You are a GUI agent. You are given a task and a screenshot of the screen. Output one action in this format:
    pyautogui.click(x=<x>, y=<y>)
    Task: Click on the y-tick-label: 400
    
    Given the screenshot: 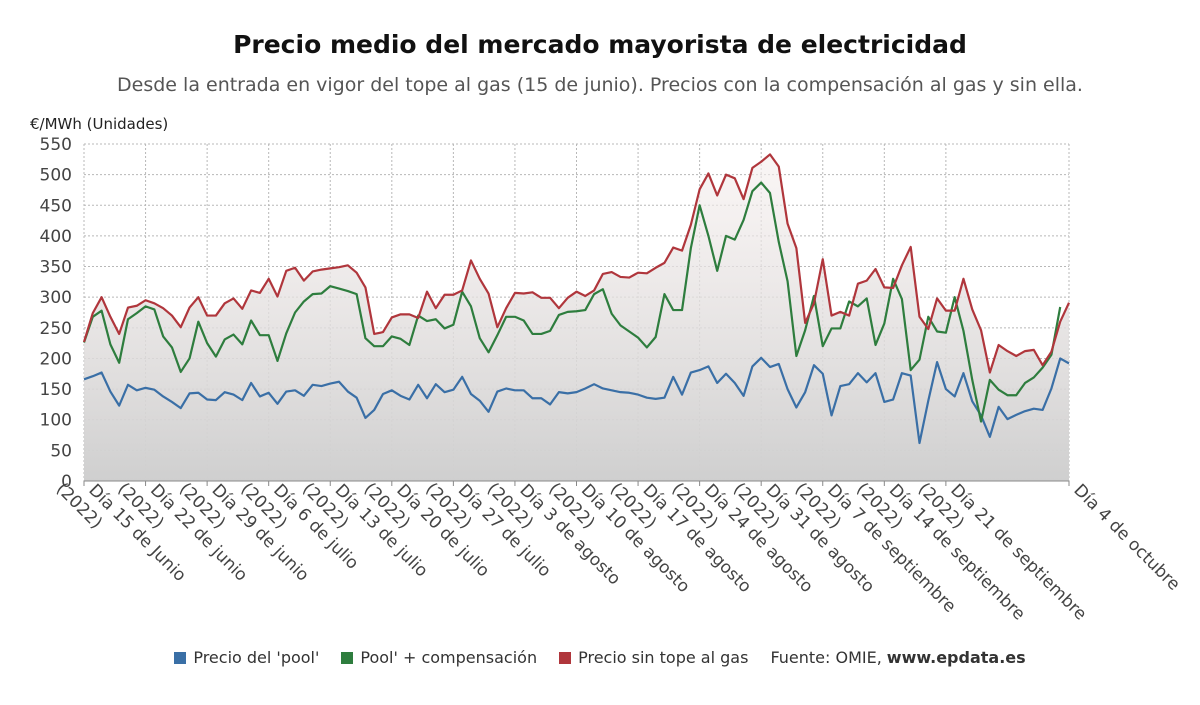 What is the action you would take?
    pyautogui.click(x=56, y=237)
    